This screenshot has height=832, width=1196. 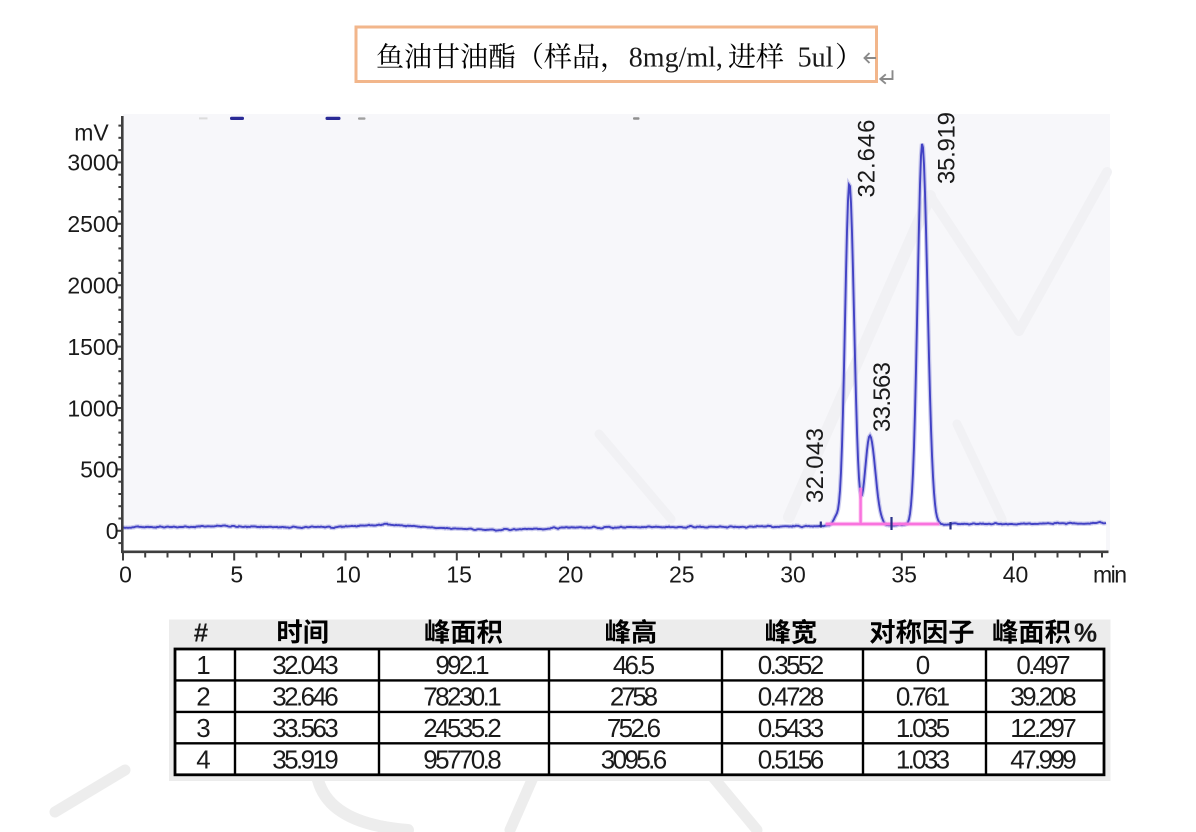 I want to click on svg-text: 5, so click(x=236, y=575).